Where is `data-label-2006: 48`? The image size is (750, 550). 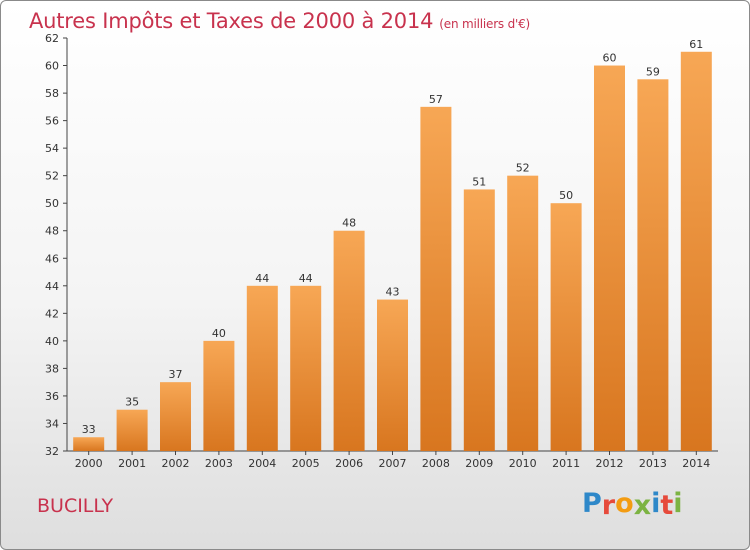
data-label-2006: 48 is located at coordinates (349, 223).